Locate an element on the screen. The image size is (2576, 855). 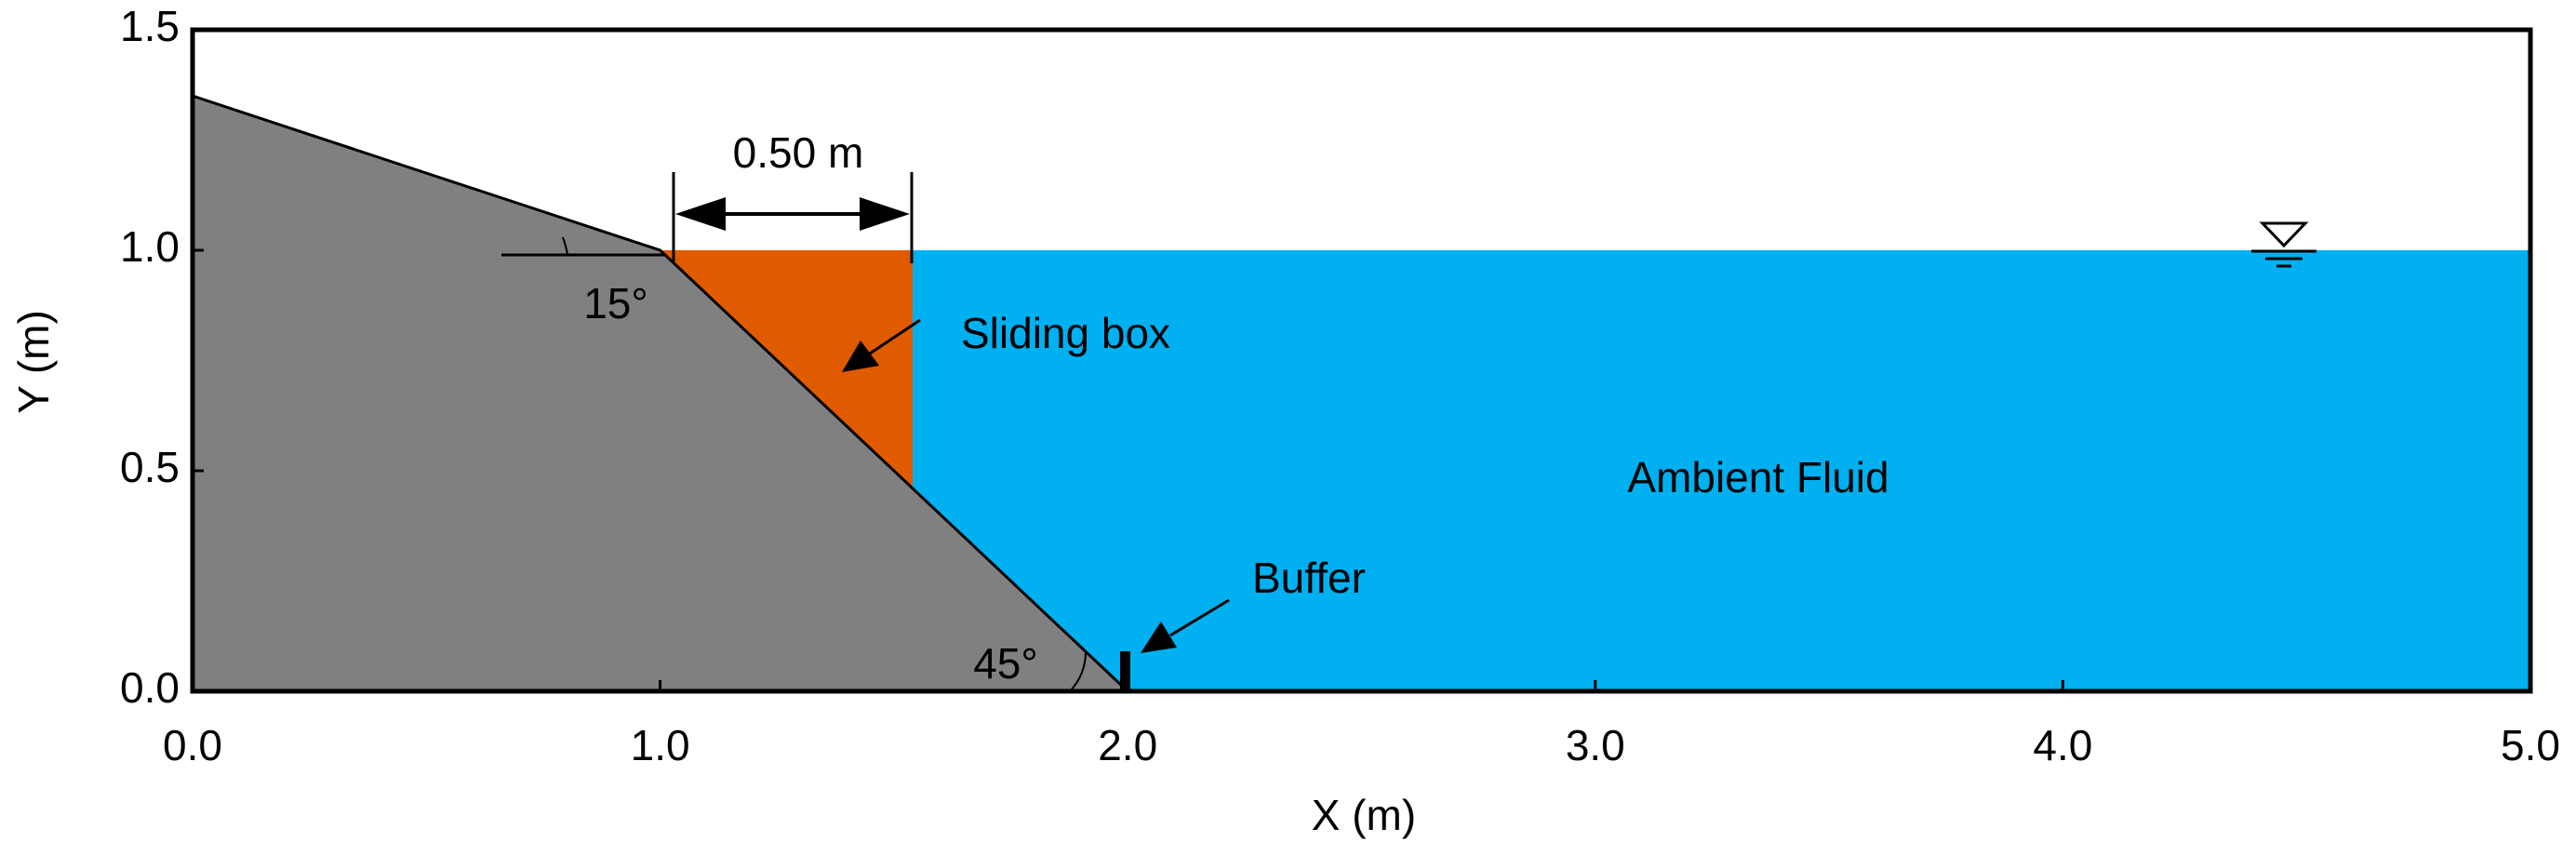
y-tick-label: 0.5 is located at coordinates (150, 467).